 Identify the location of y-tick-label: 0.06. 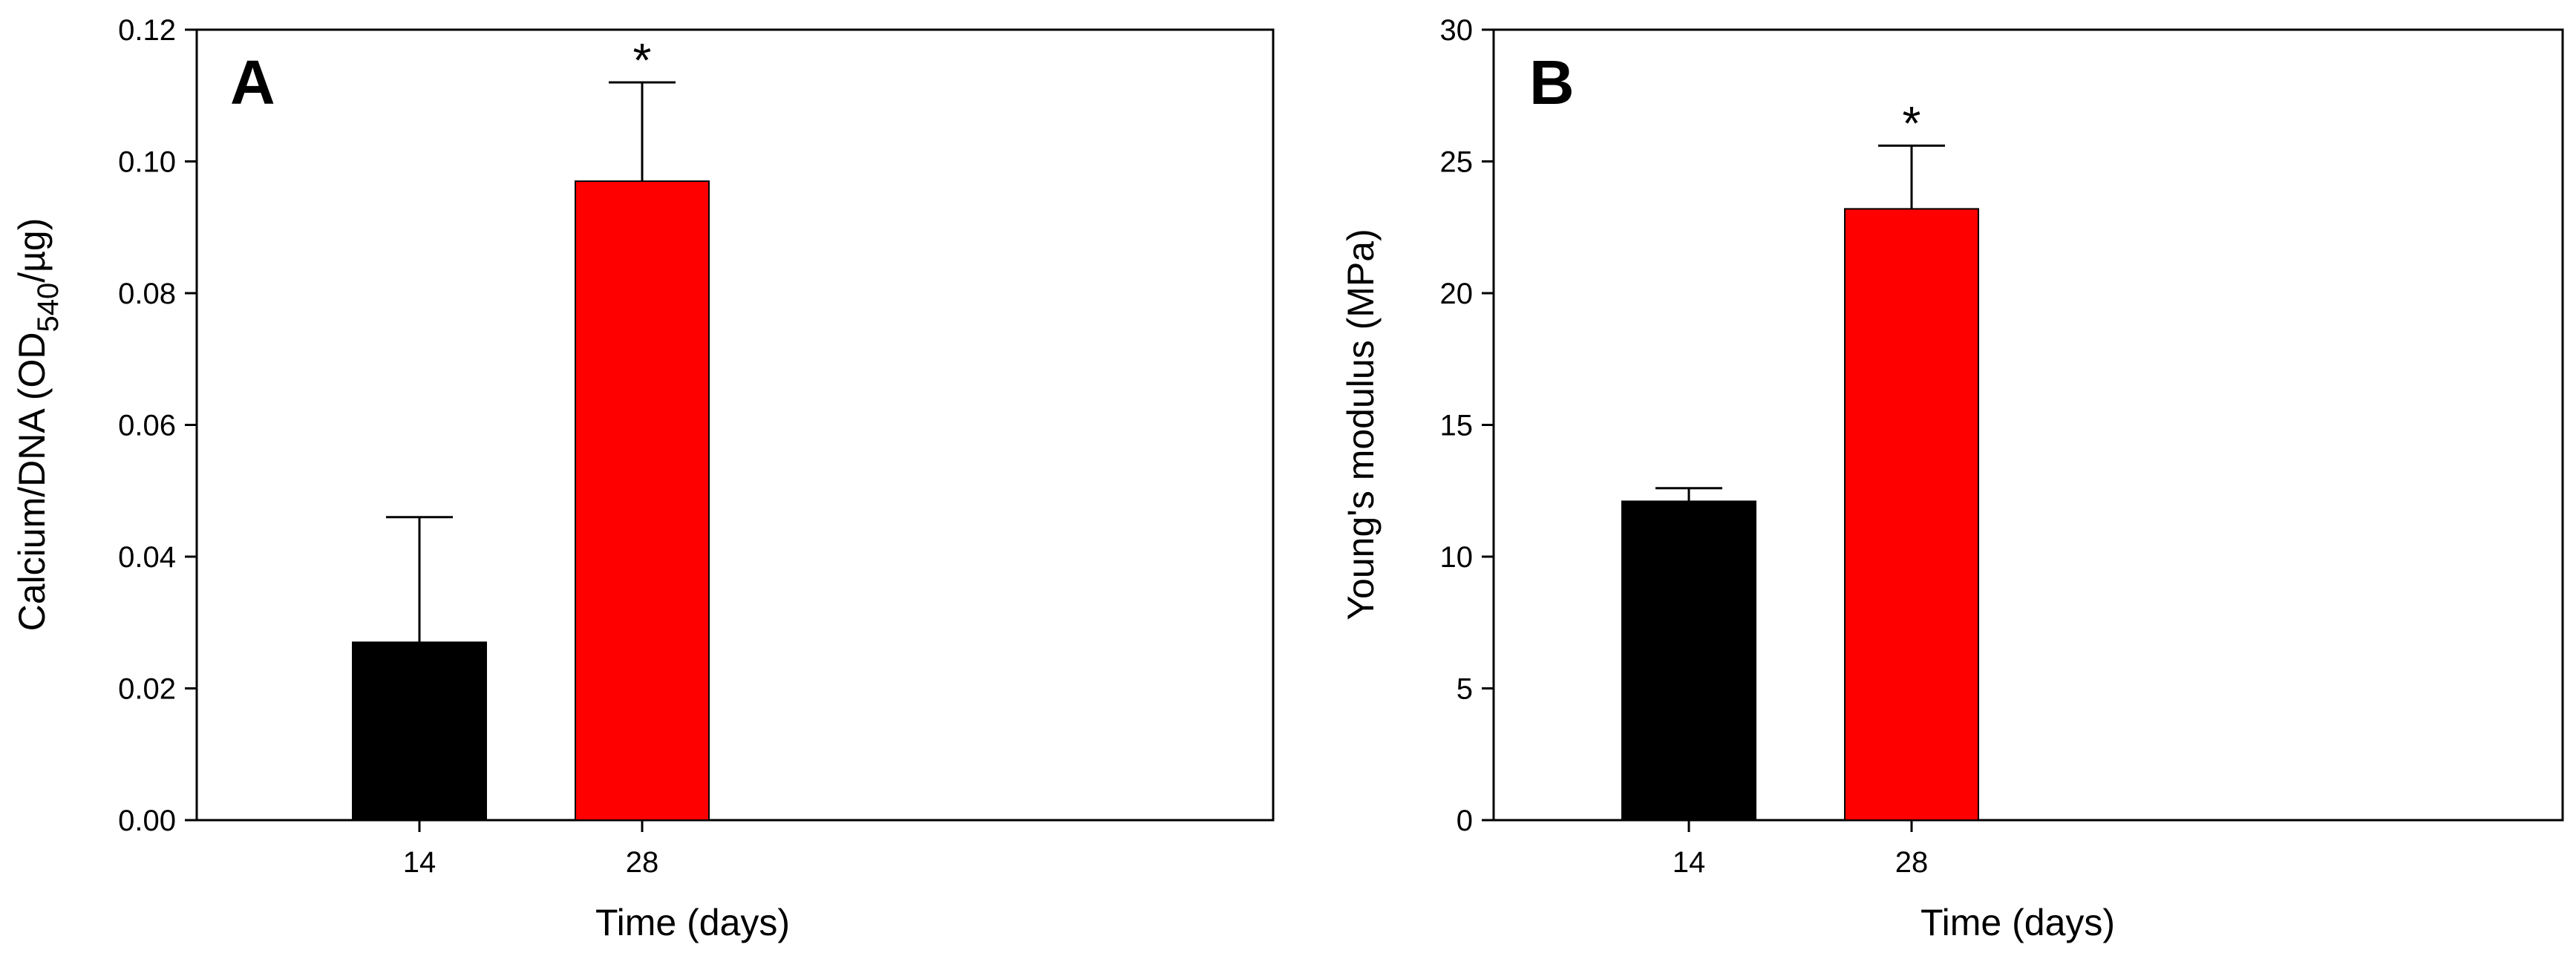
(147, 426).